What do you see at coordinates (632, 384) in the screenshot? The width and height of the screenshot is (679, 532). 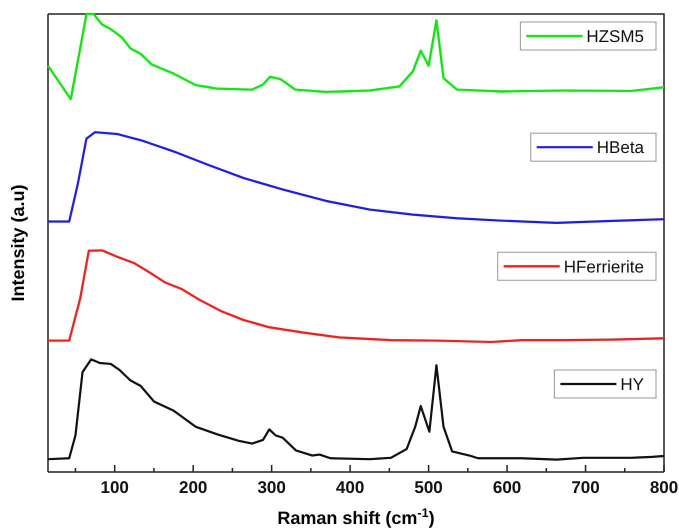 I see `legend-label: HY` at bounding box center [632, 384].